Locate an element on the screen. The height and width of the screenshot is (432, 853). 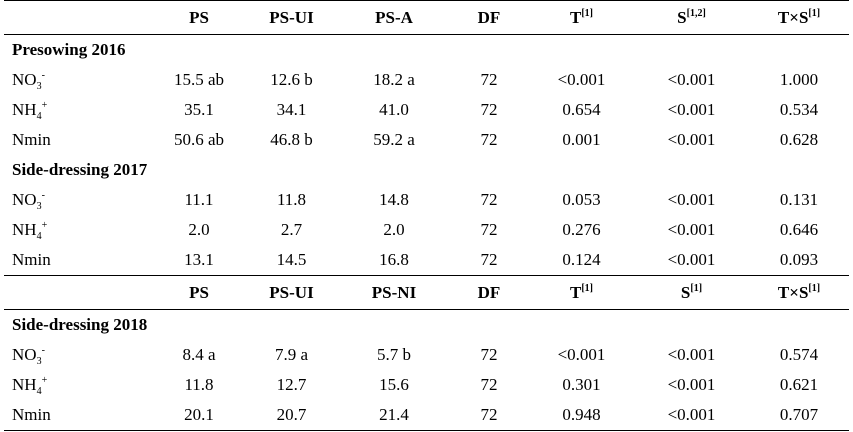
header1-label: PS is located at coordinates (199, 17).